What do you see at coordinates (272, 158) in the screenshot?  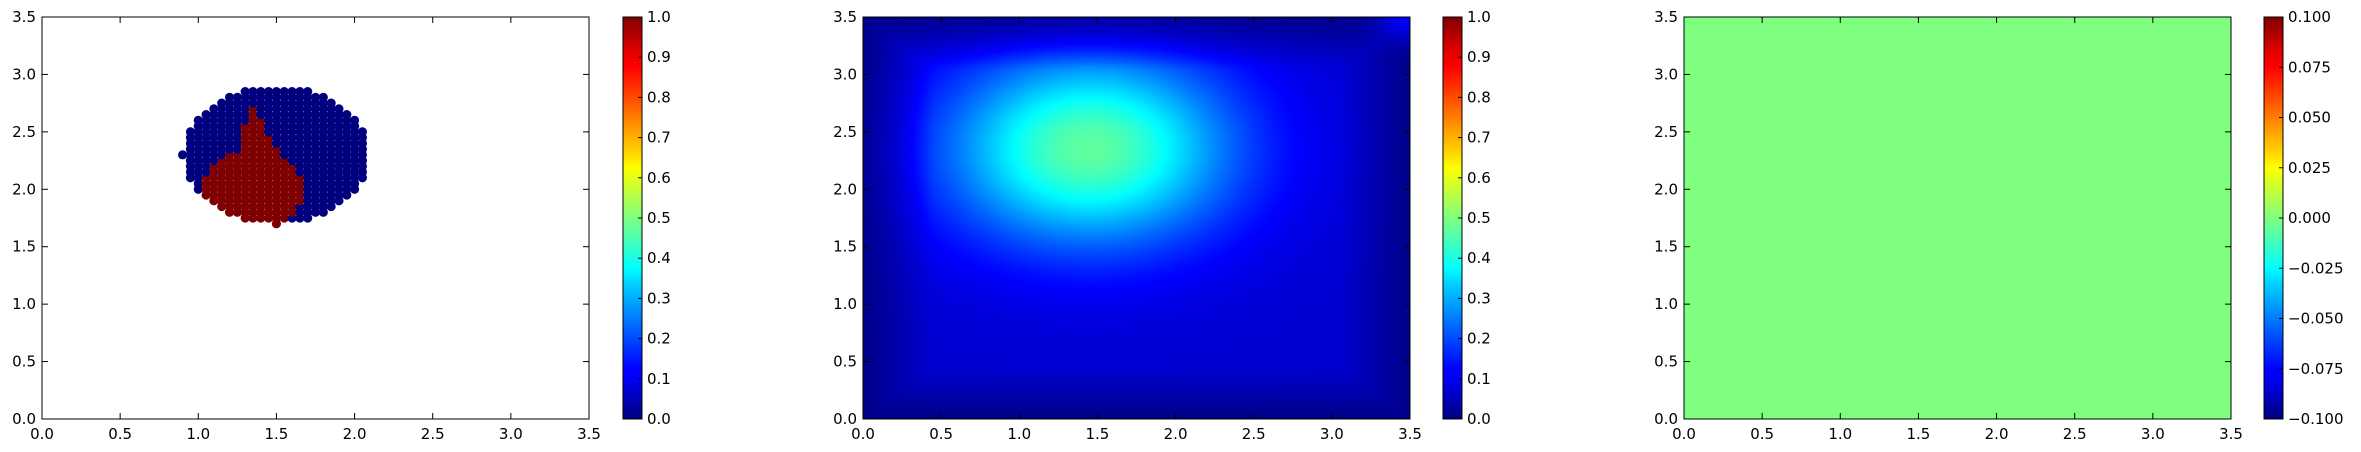 I see `scatter-points` at bounding box center [272, 158].